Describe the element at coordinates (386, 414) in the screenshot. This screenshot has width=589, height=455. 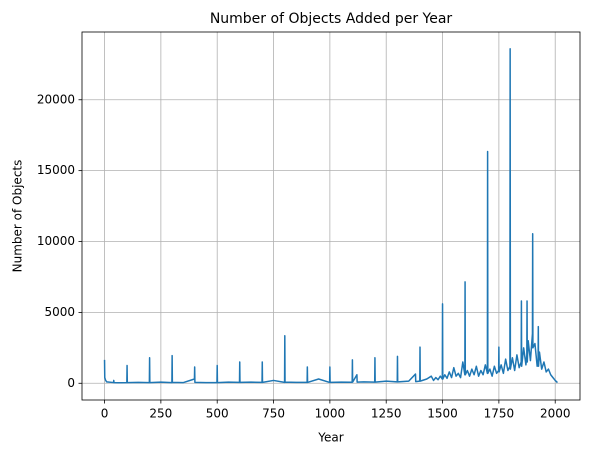
I see `x-tick-label: 1250` at that location.